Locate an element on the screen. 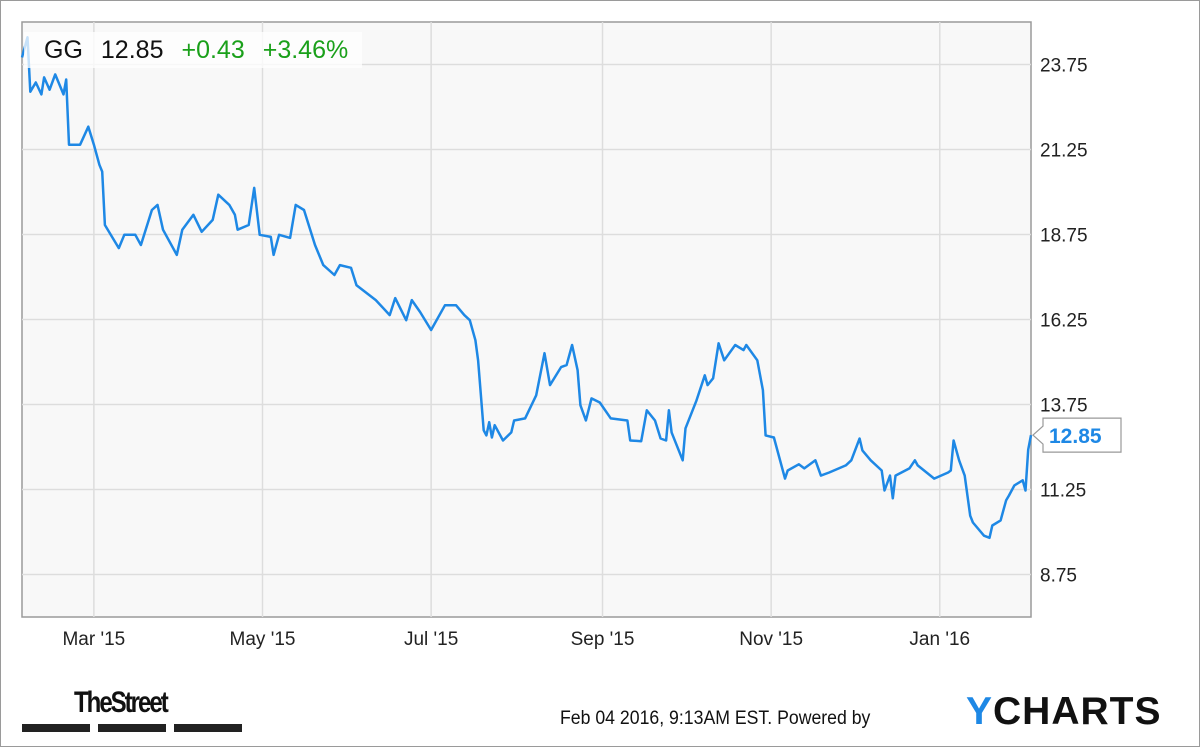 This screenshot has height=747, width=1200. y-tick-label: 23.75 is located at coordinates (1064, 66).